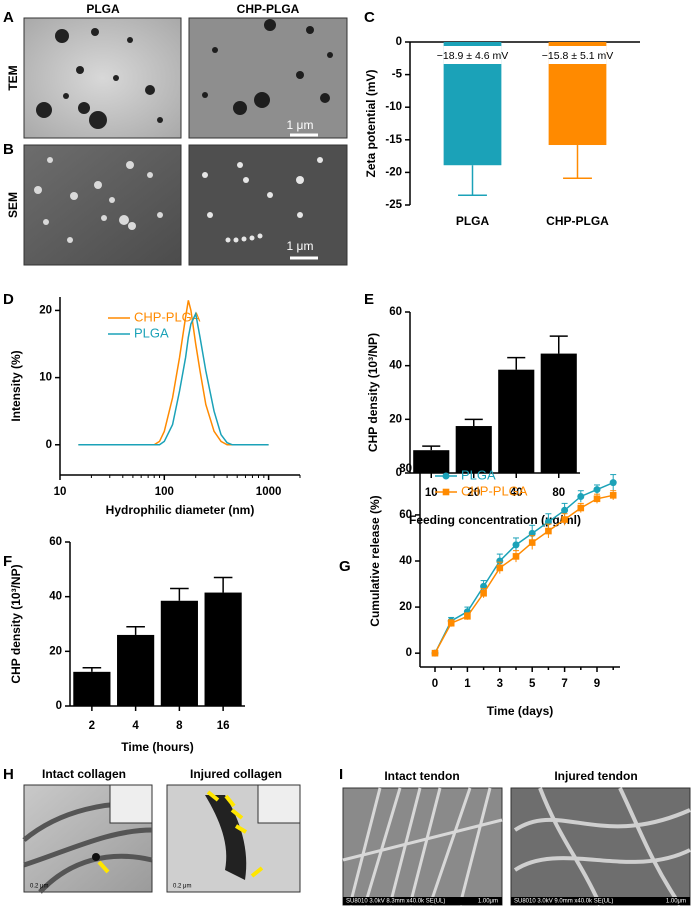  I want to click on x-tick-label: 7, so click(564, 684).